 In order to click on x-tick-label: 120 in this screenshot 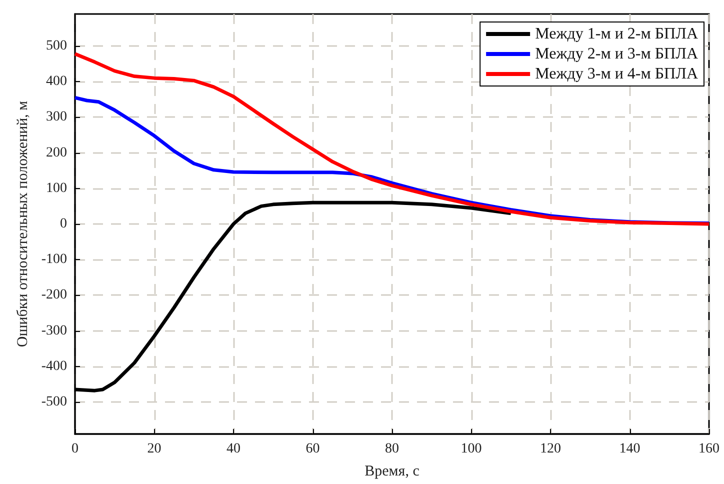, I will do `click(550, 449)`.